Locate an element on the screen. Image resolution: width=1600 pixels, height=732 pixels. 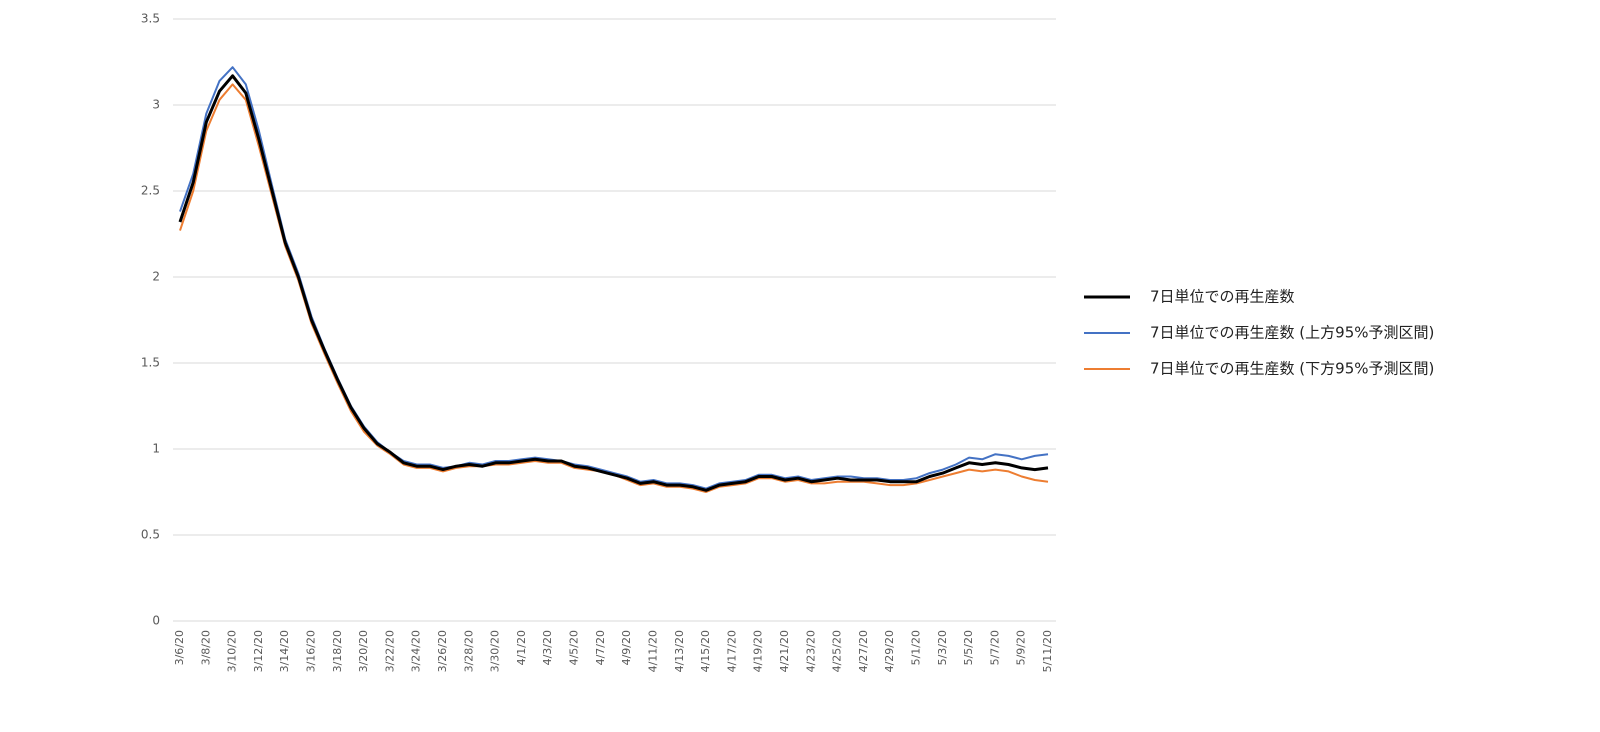
x-tick-label: 3/10/20 is located at coordinates (232, 651).